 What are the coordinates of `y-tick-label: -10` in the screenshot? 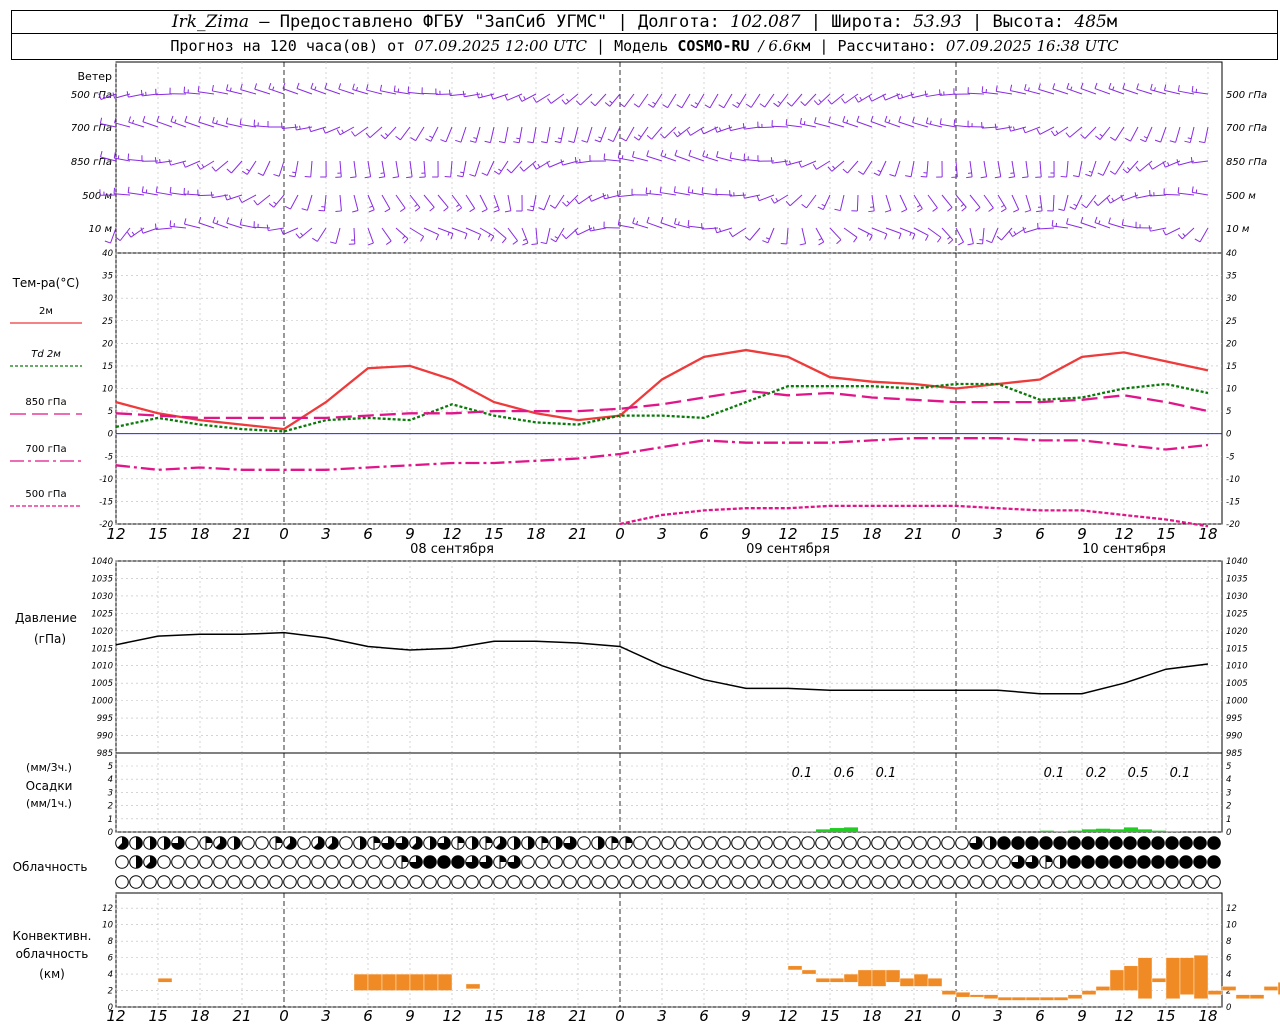 It's located at (106, 480).